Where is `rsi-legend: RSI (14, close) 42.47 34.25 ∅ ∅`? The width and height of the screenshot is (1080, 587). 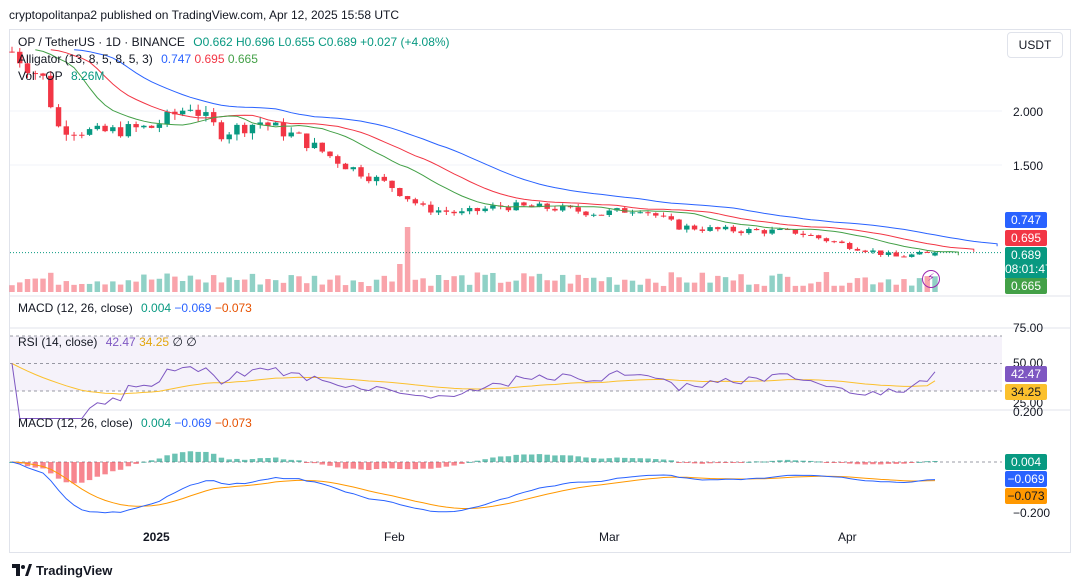 rsi-legend: RSI (14, close) 42.47 34.25 ∅ ∅ is located at coordinates (107, 342).